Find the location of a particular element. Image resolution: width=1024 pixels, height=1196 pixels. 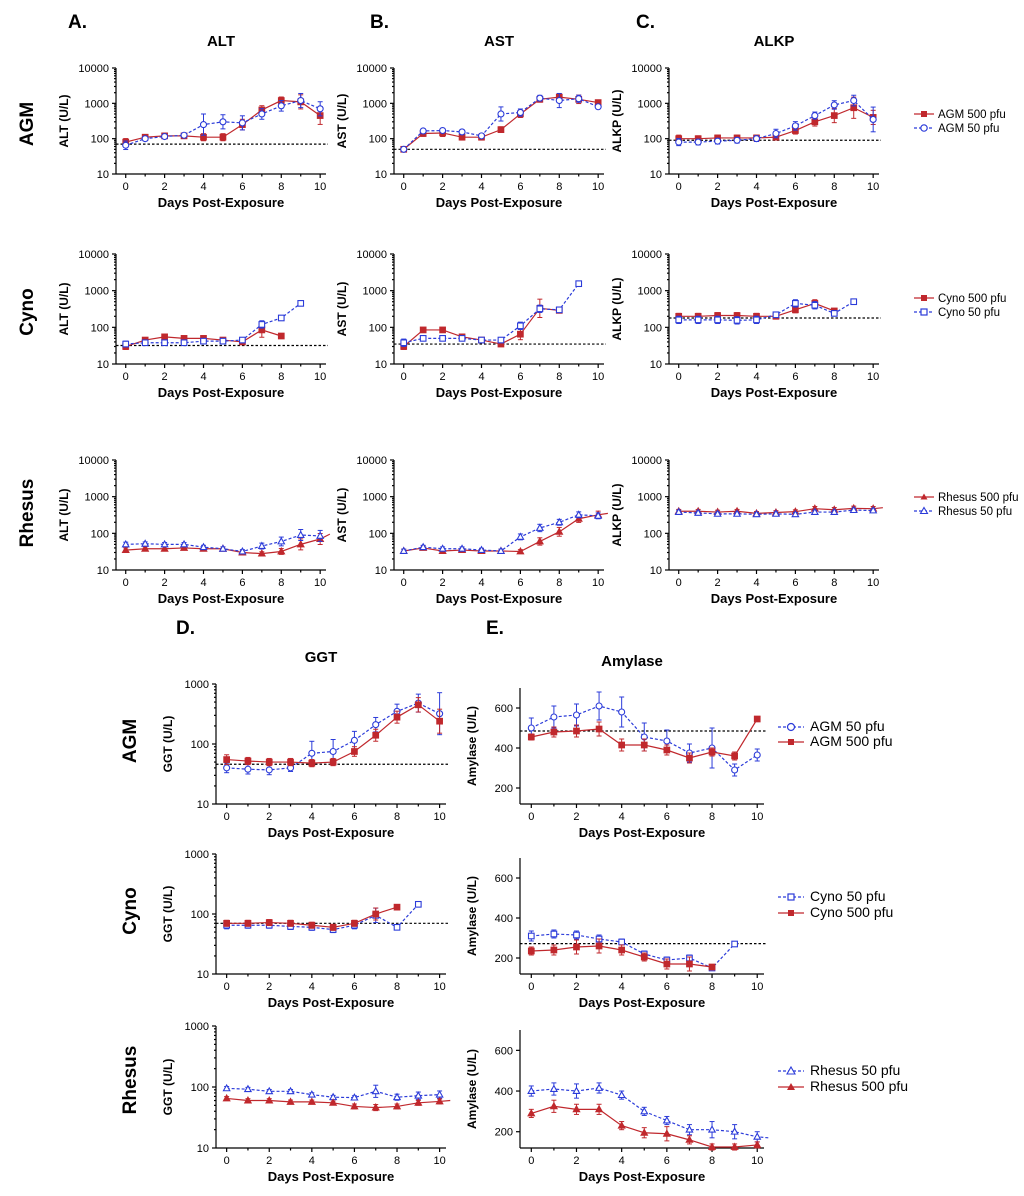

legend-label: AGM 500 pfu is located at coordinates (851, 741).